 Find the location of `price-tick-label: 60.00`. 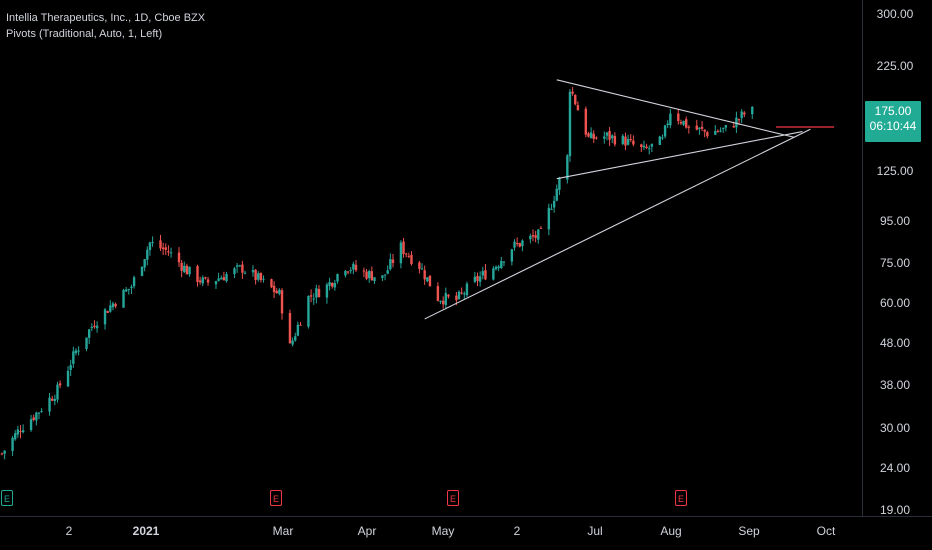

price-tick-label: 60.00 is located at coordinates (895, 303).